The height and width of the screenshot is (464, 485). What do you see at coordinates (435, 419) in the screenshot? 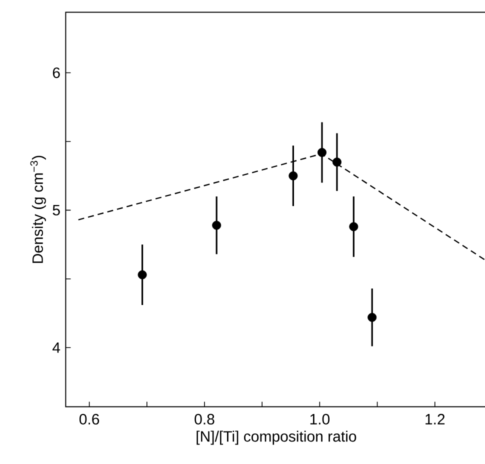
I see `x-tick-label: 1.2` at bounding box center [435, 419].